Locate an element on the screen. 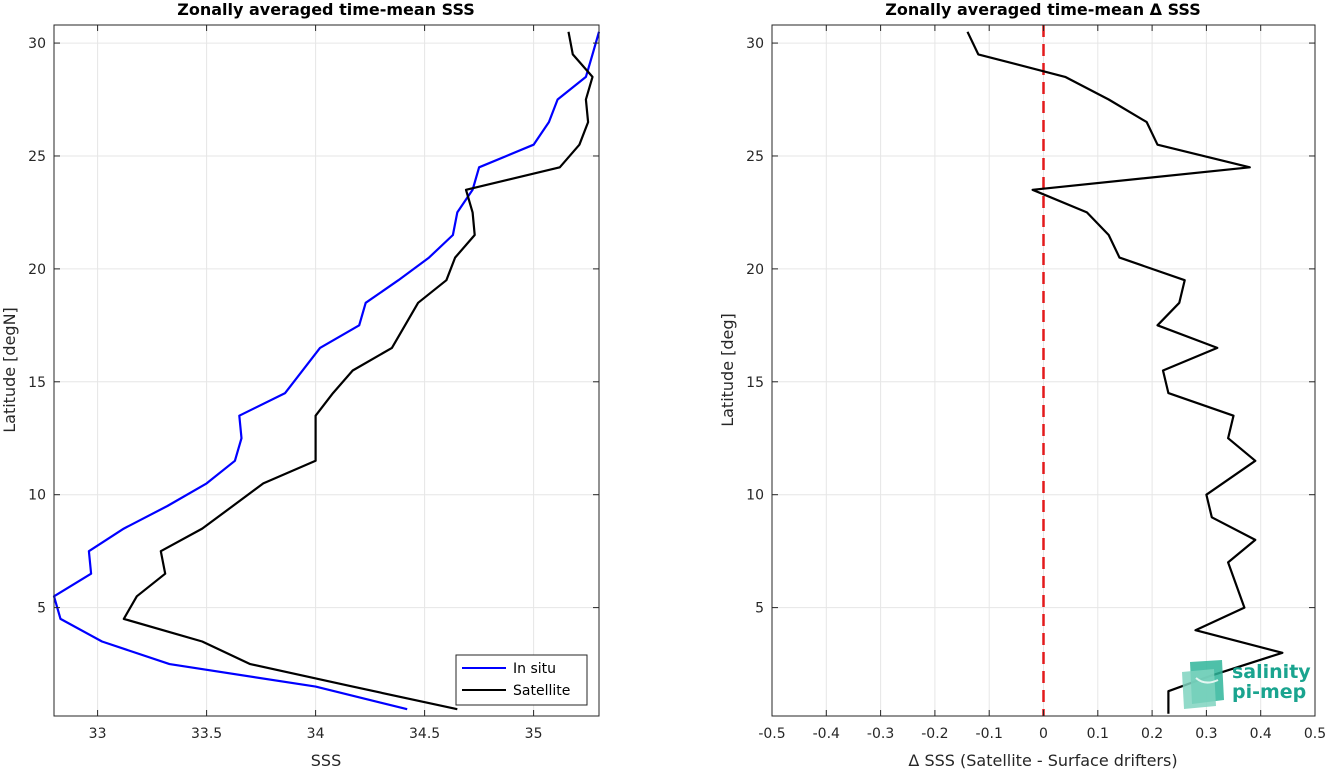 Image resolution: width=1330 pixels, height=769 pixels. right-x-tick-label: -0.4 is located at coordinates (826, 734).